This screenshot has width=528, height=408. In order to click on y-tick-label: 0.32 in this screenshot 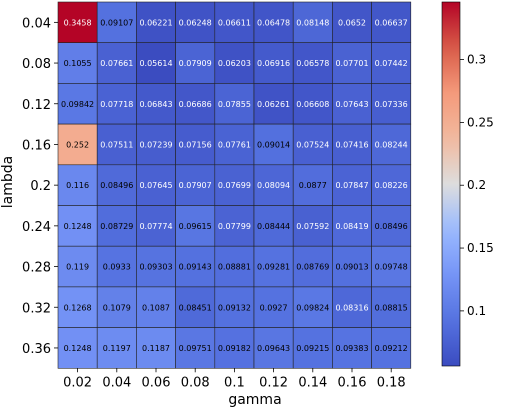, I will do `click(36, 308)`.